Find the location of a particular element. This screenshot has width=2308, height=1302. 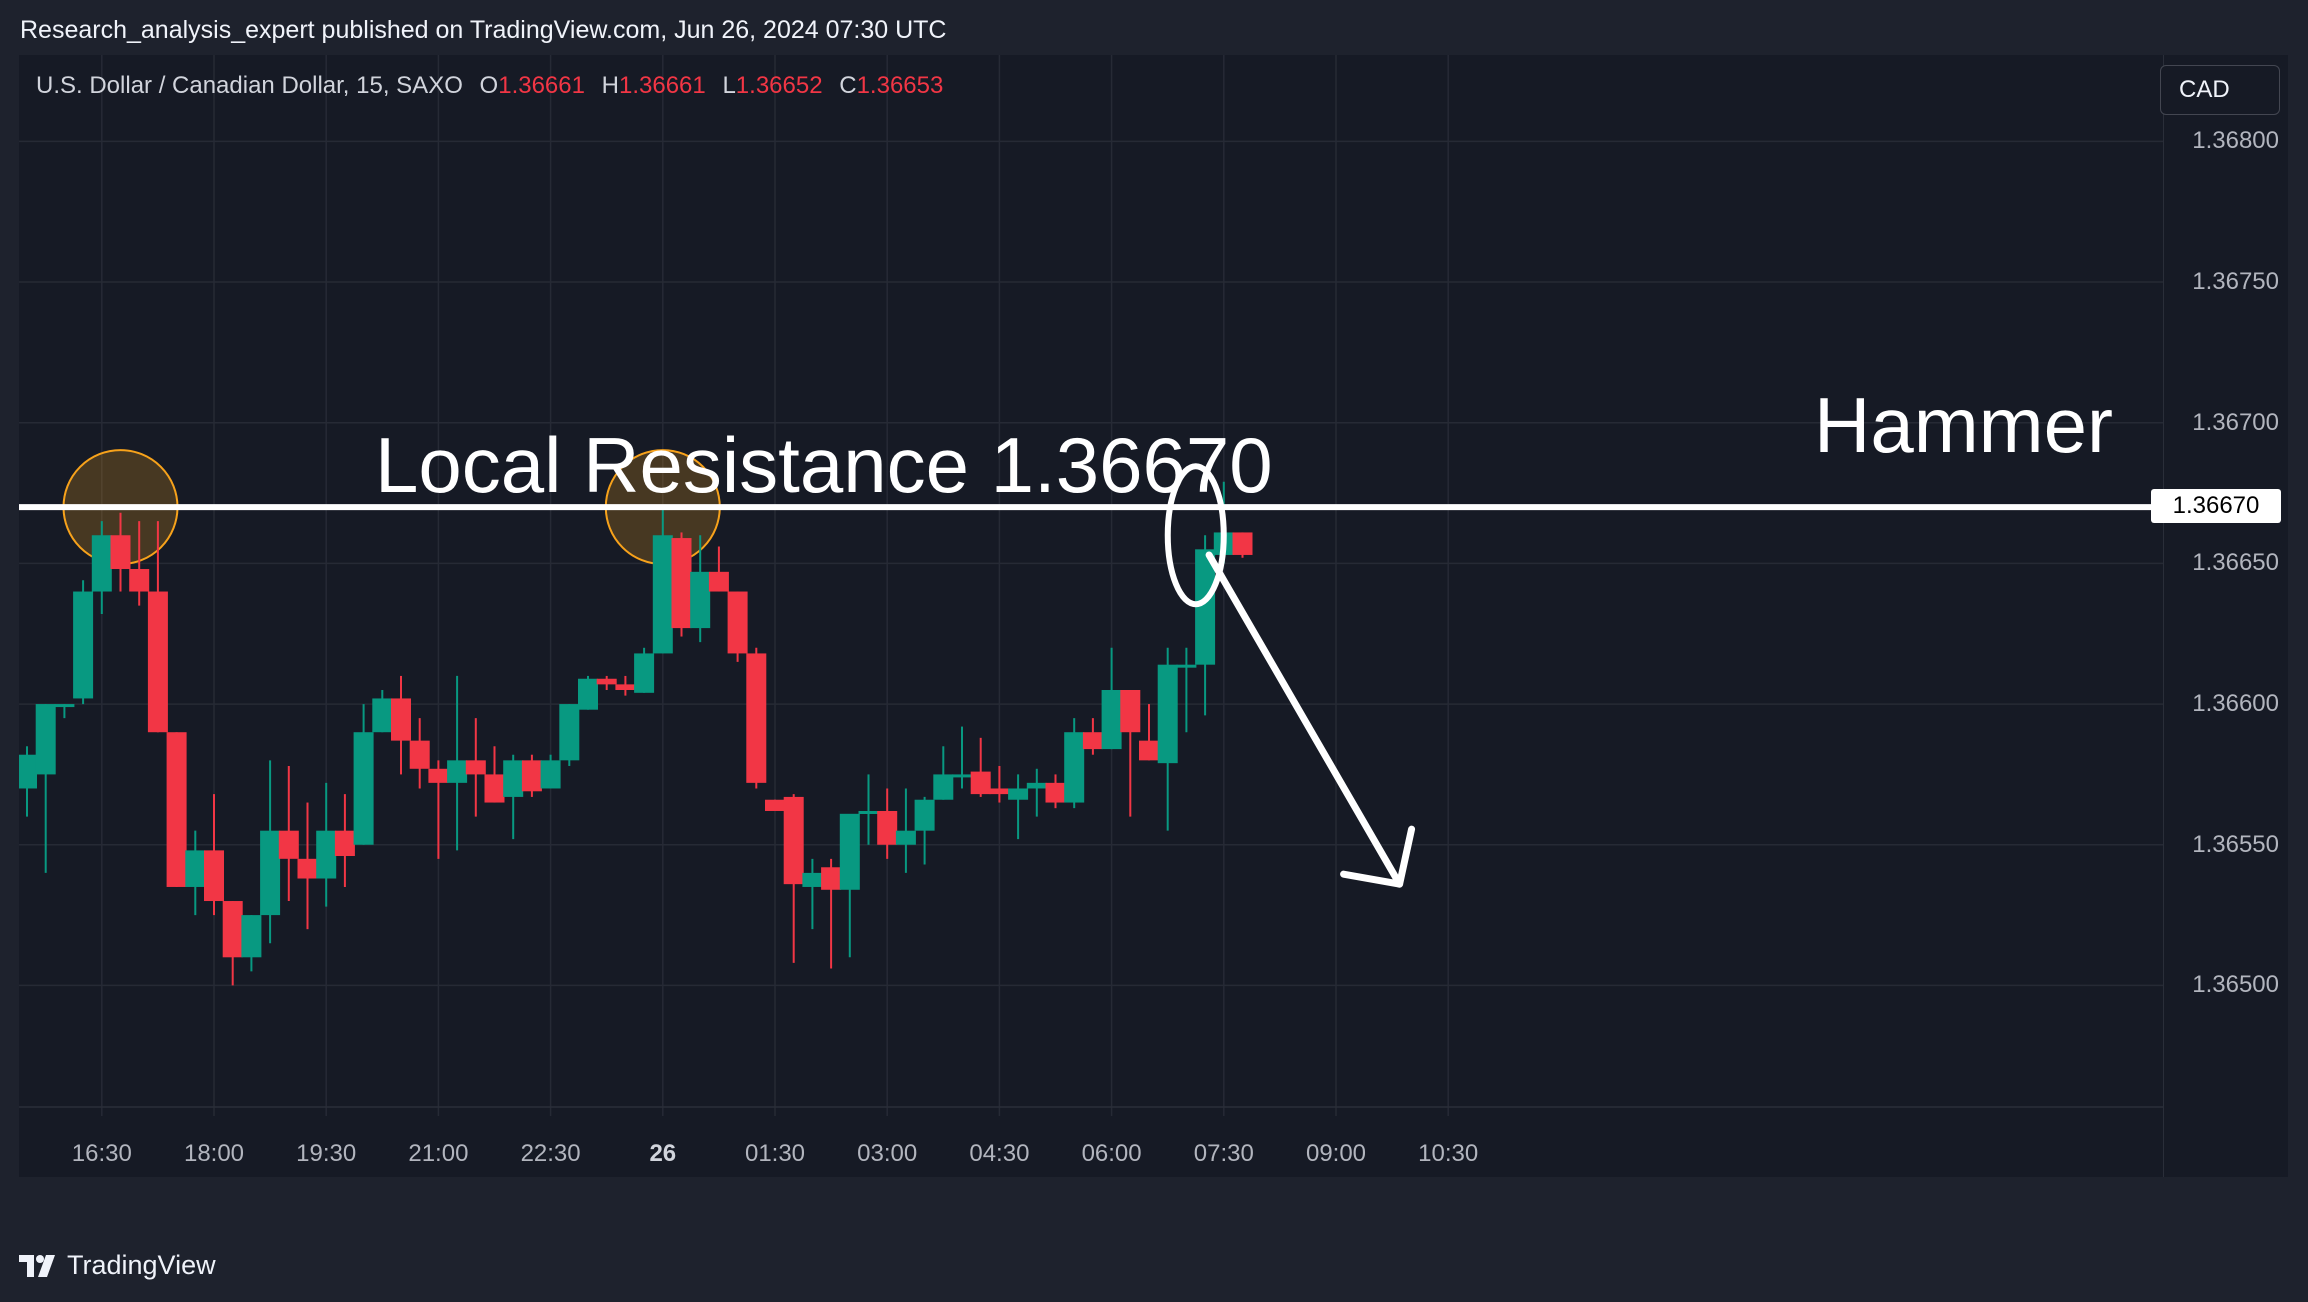

time-tick-label: 26 is located at coordinates (663, 1153).